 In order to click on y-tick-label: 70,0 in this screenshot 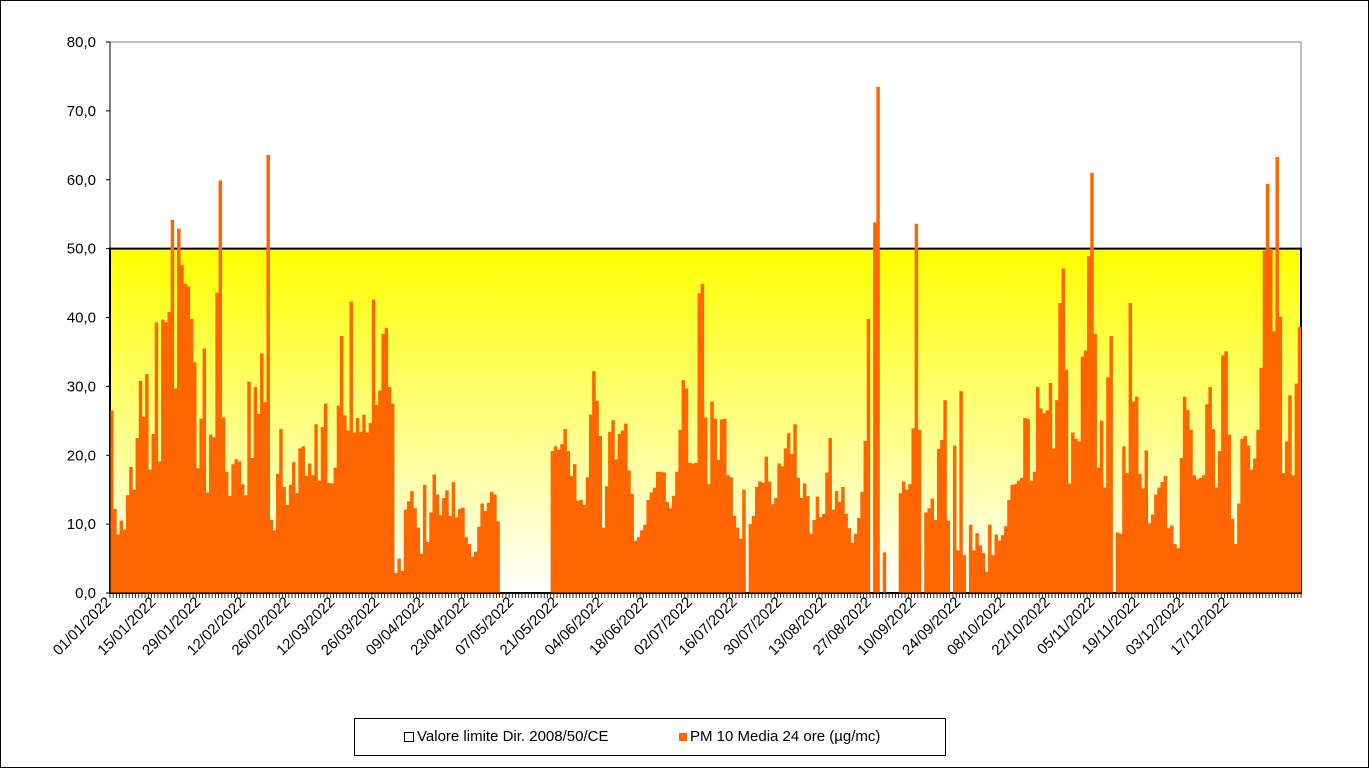, I will do `click(81, 111)`.